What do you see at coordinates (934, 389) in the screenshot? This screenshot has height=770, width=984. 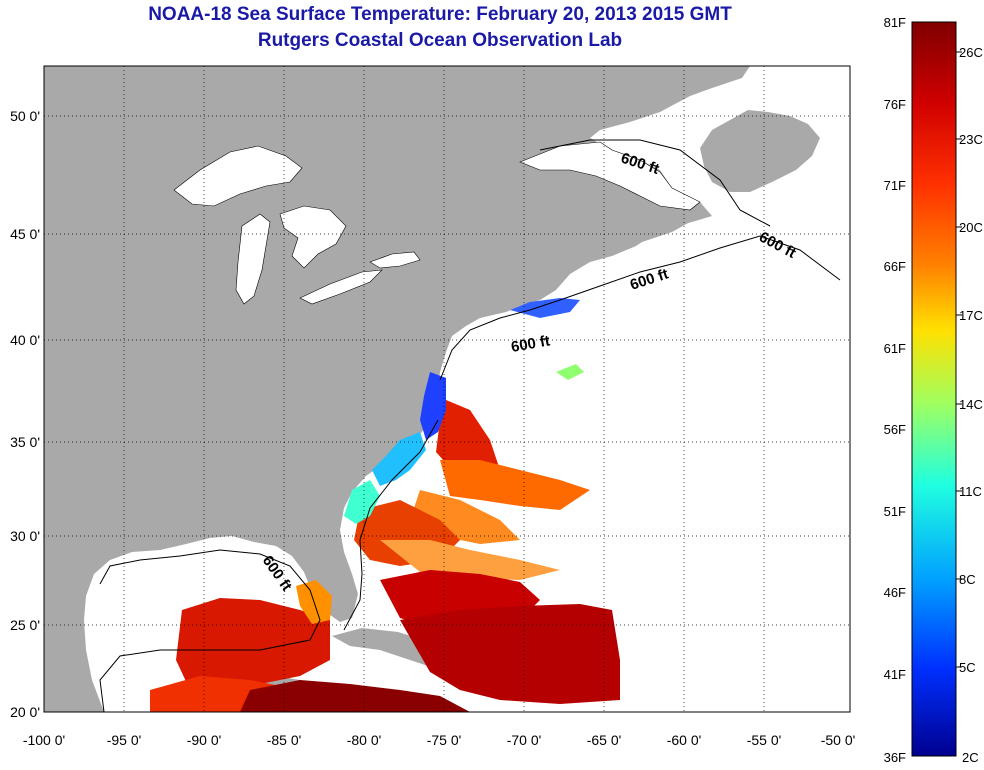 I see `color-scale-bar` at bounding box center [934, 389].